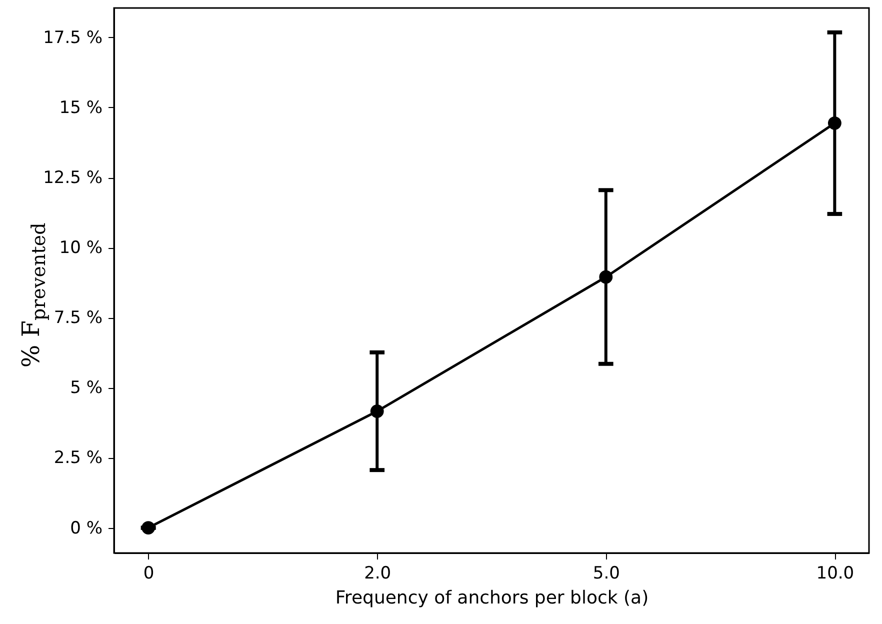 This screenshot has height=624, width=882. I want to click on y-tick-label: 15 %, so click(80, 108).